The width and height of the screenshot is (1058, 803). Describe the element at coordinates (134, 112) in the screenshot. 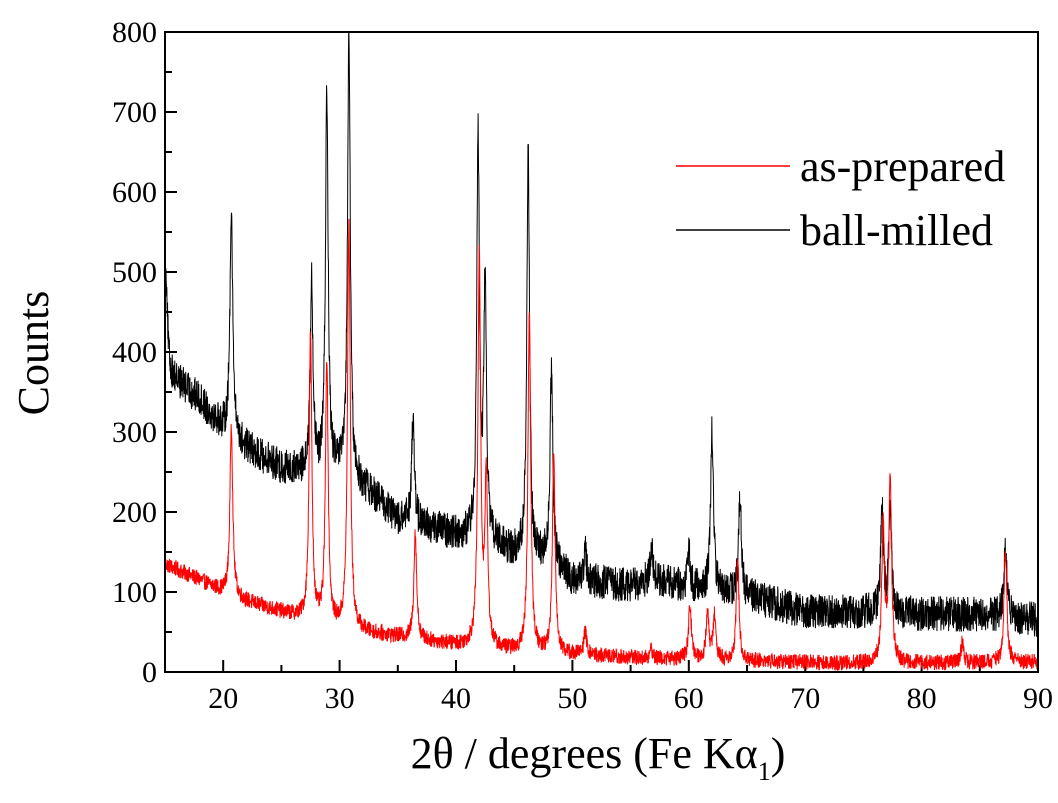

I see `y-tick-label: 700` at that location.